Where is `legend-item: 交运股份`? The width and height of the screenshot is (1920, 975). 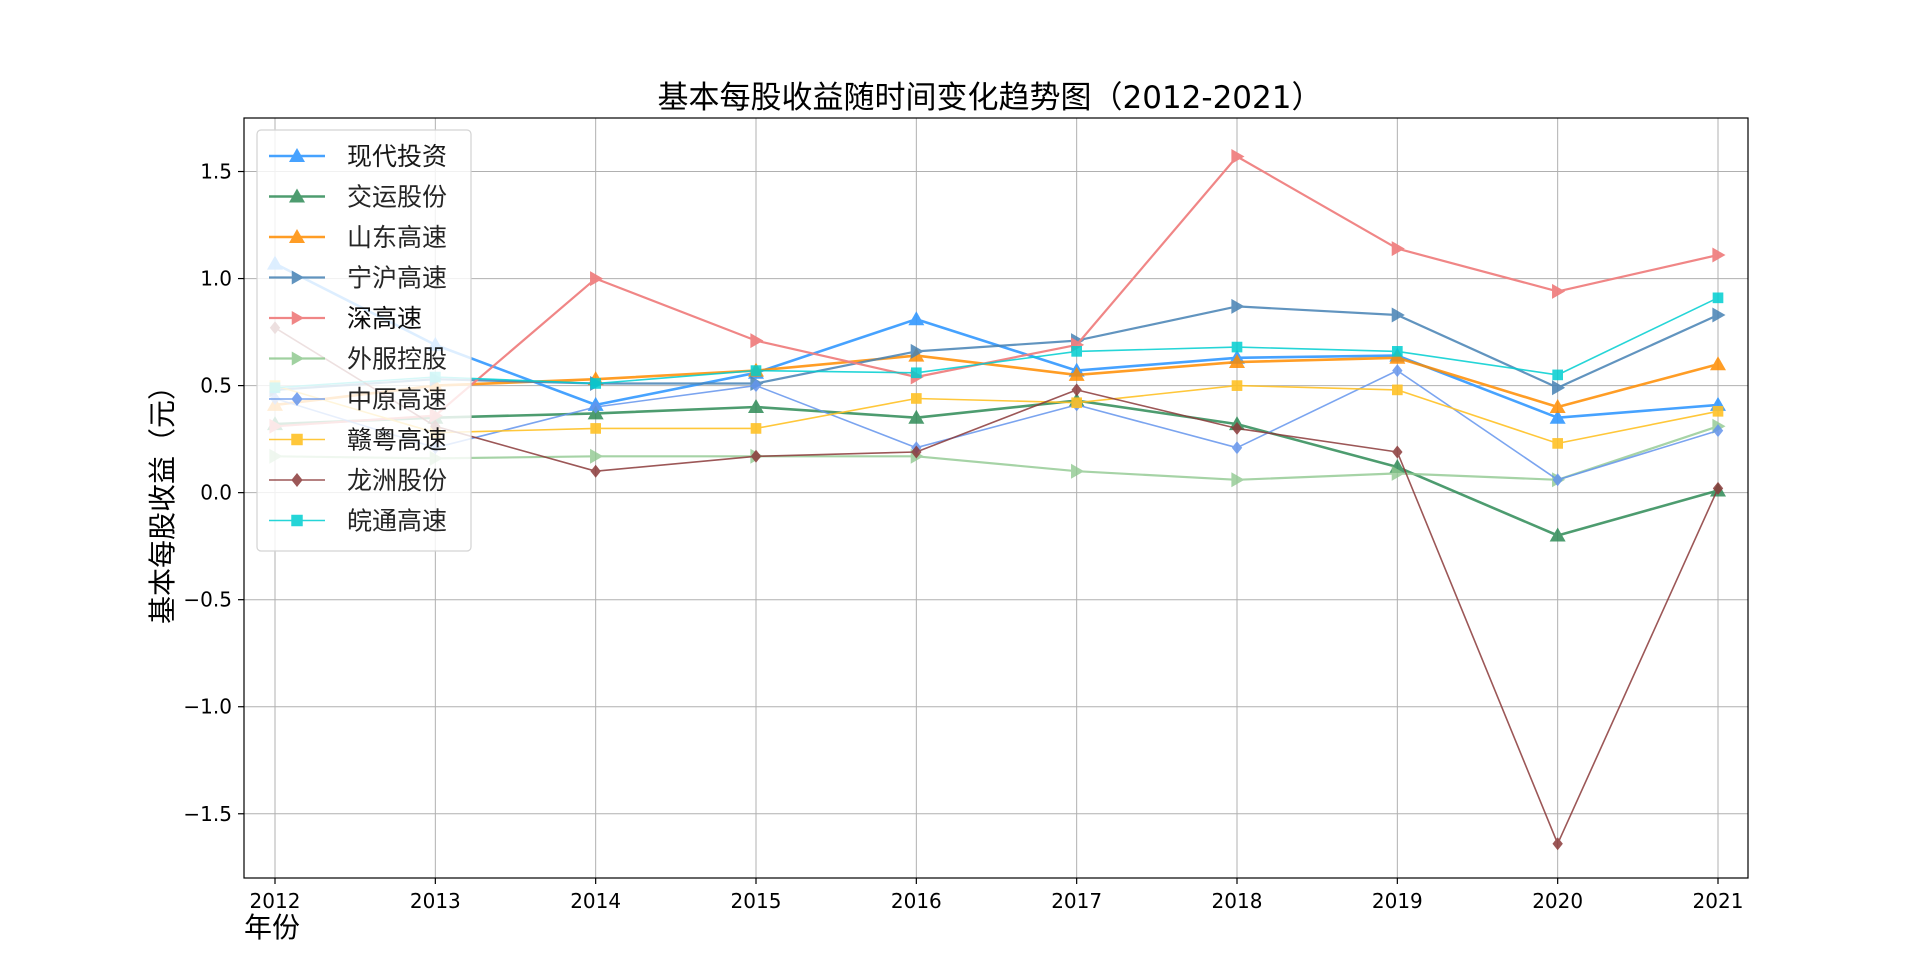 legend-item: 交运股份 is located at coordinates (358, 197).